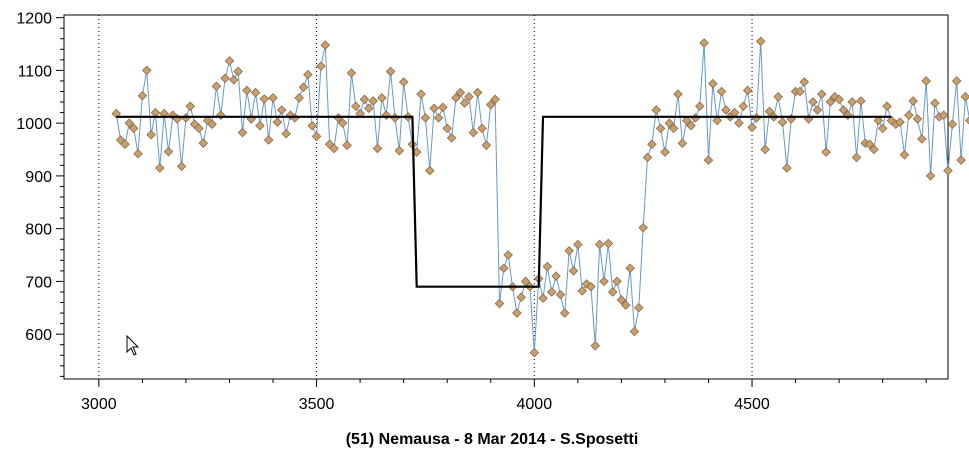 The image size is (969, 466). What do you see at coordinates (133, 345) in the screenshot?
I see `mouse-pointer-icon` at bounding box center [133, 345].